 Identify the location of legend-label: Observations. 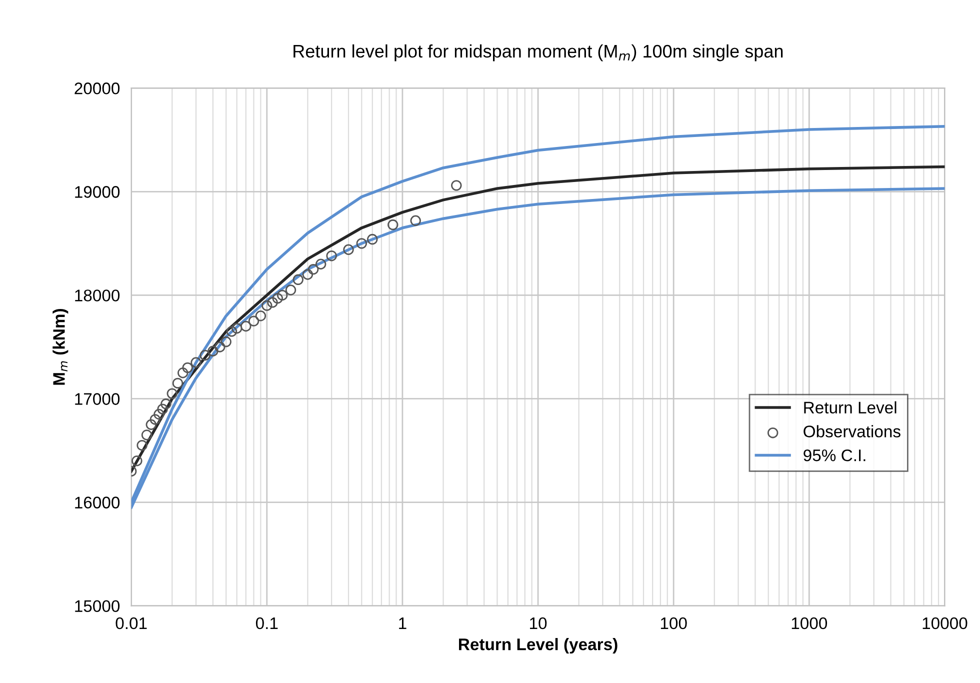
(852, 431).